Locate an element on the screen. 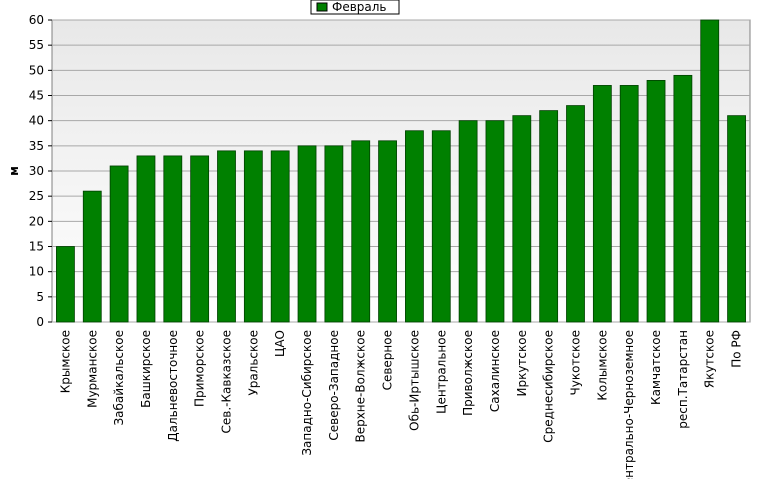  x-tick-label: Верхне-Волжское is located at coordinates (361, 386).